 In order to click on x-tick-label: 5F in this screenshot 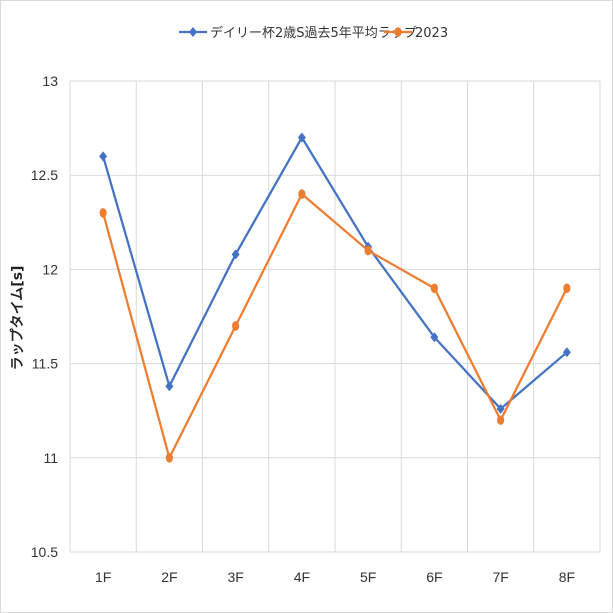, I will do `click(368, 577)`.